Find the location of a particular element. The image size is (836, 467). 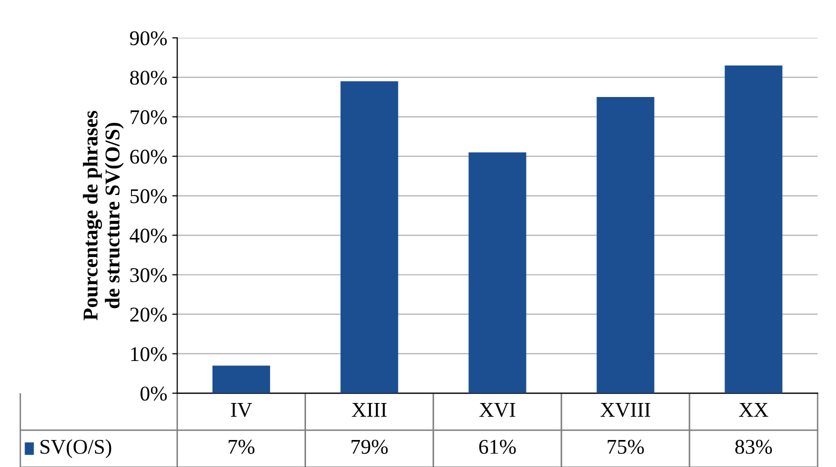

x-tick-label: IV is located at coordinates (241, 410).